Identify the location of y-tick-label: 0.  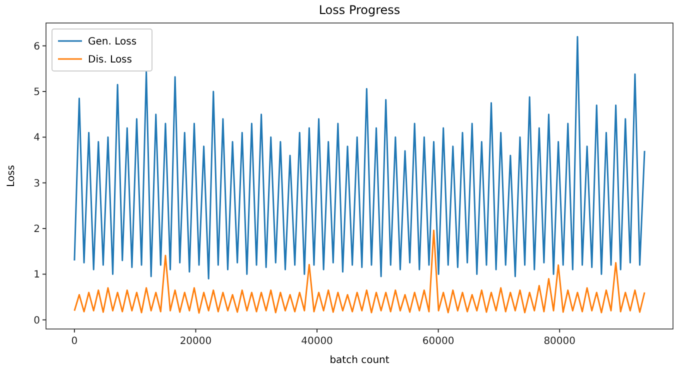
(37, 320).